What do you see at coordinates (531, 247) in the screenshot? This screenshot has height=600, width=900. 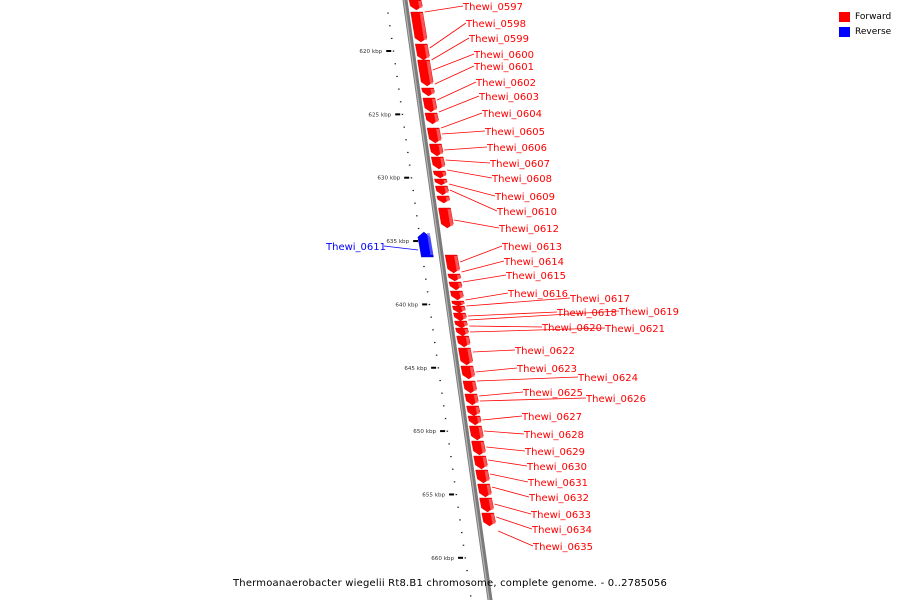 I see `gene-label-thewi-0613: Thewi_0613` at bounding box center [531, 247].